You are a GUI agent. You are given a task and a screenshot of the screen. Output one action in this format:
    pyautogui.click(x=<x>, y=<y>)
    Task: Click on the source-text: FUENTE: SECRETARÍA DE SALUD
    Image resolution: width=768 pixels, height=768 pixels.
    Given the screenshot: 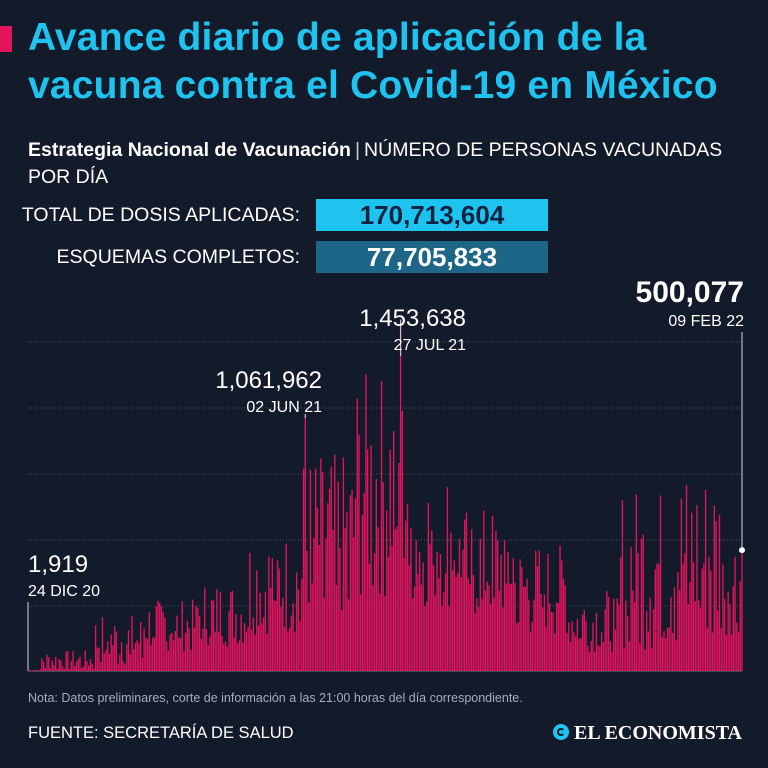 What is the action you would take?
    pyautogui.click(x=161, y=733)
    